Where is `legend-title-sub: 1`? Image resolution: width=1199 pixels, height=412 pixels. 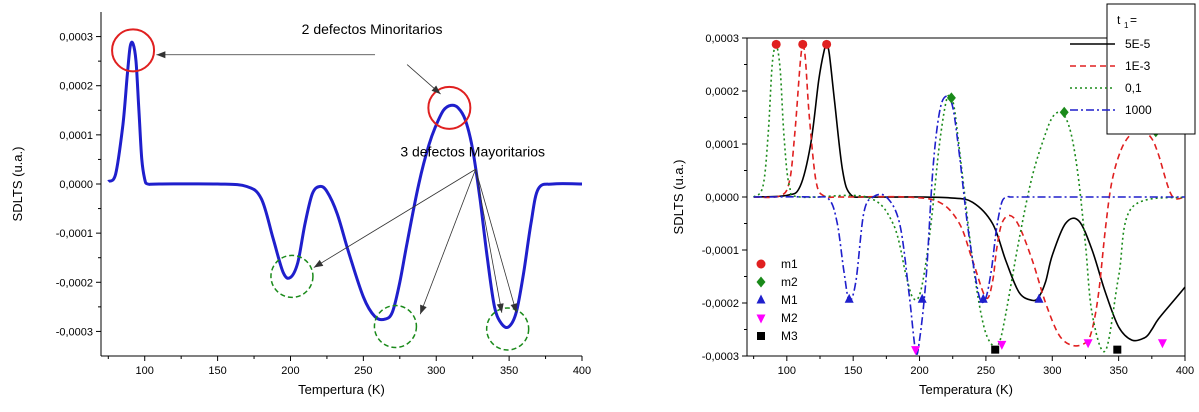
legend-title-sub: 1 is located at coordinates (1126, 25).